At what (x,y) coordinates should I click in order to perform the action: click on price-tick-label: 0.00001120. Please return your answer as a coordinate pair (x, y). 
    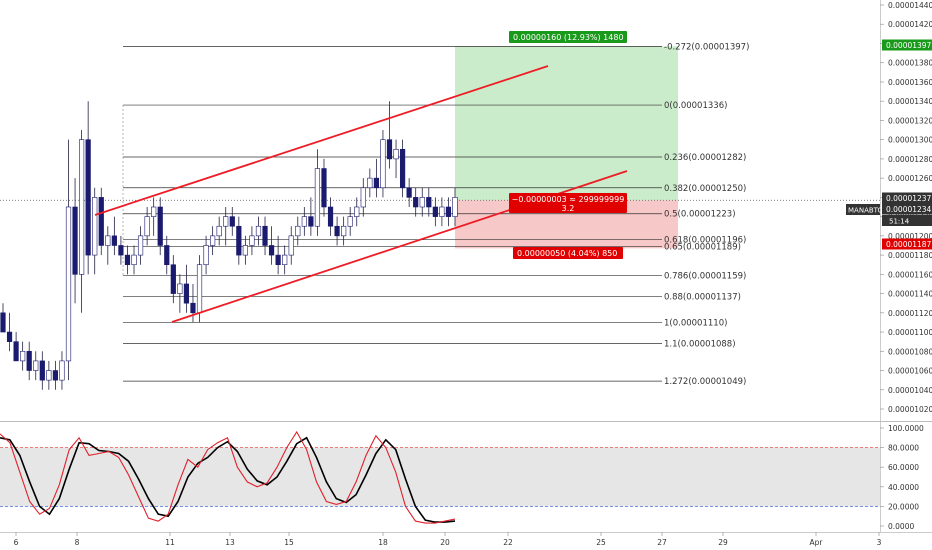
    Looking at the image, I should click on (910, 313).